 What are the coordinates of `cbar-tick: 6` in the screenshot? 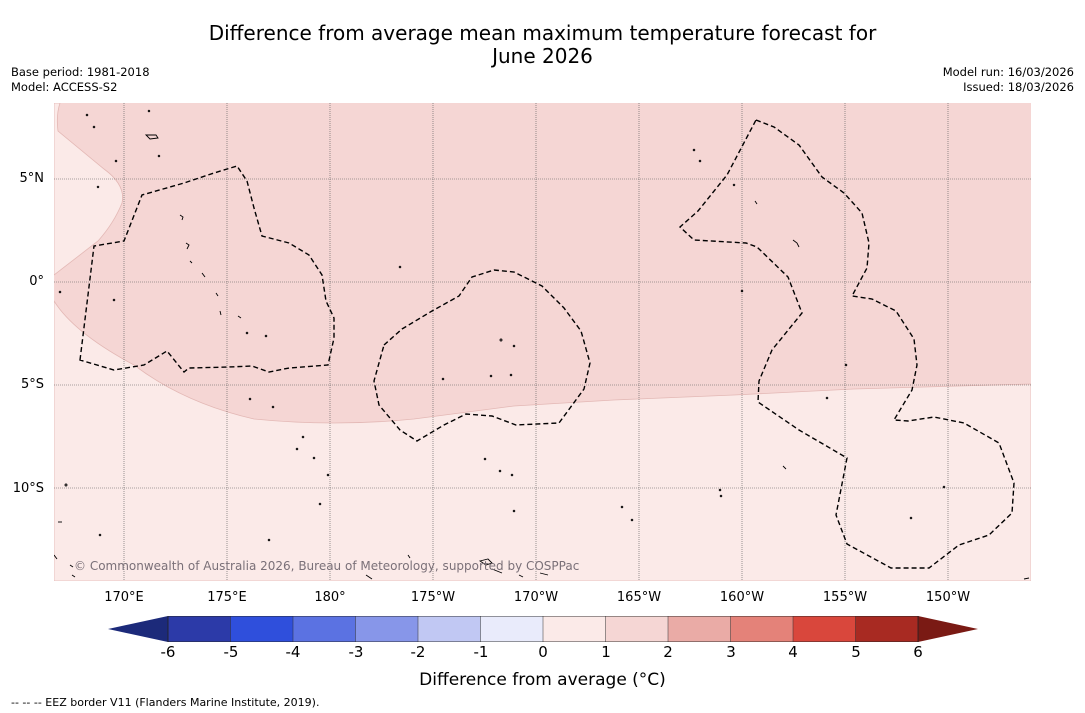 It's located at (918, 652).